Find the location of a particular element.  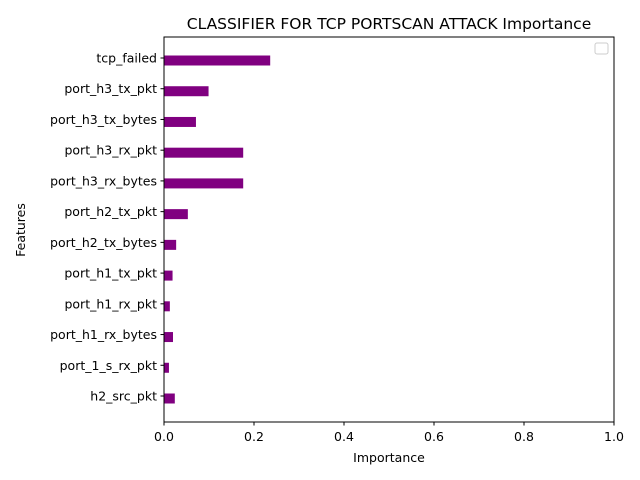

y-tick-label: port_h2_tx_pkt is located at coordinates (110, 211).